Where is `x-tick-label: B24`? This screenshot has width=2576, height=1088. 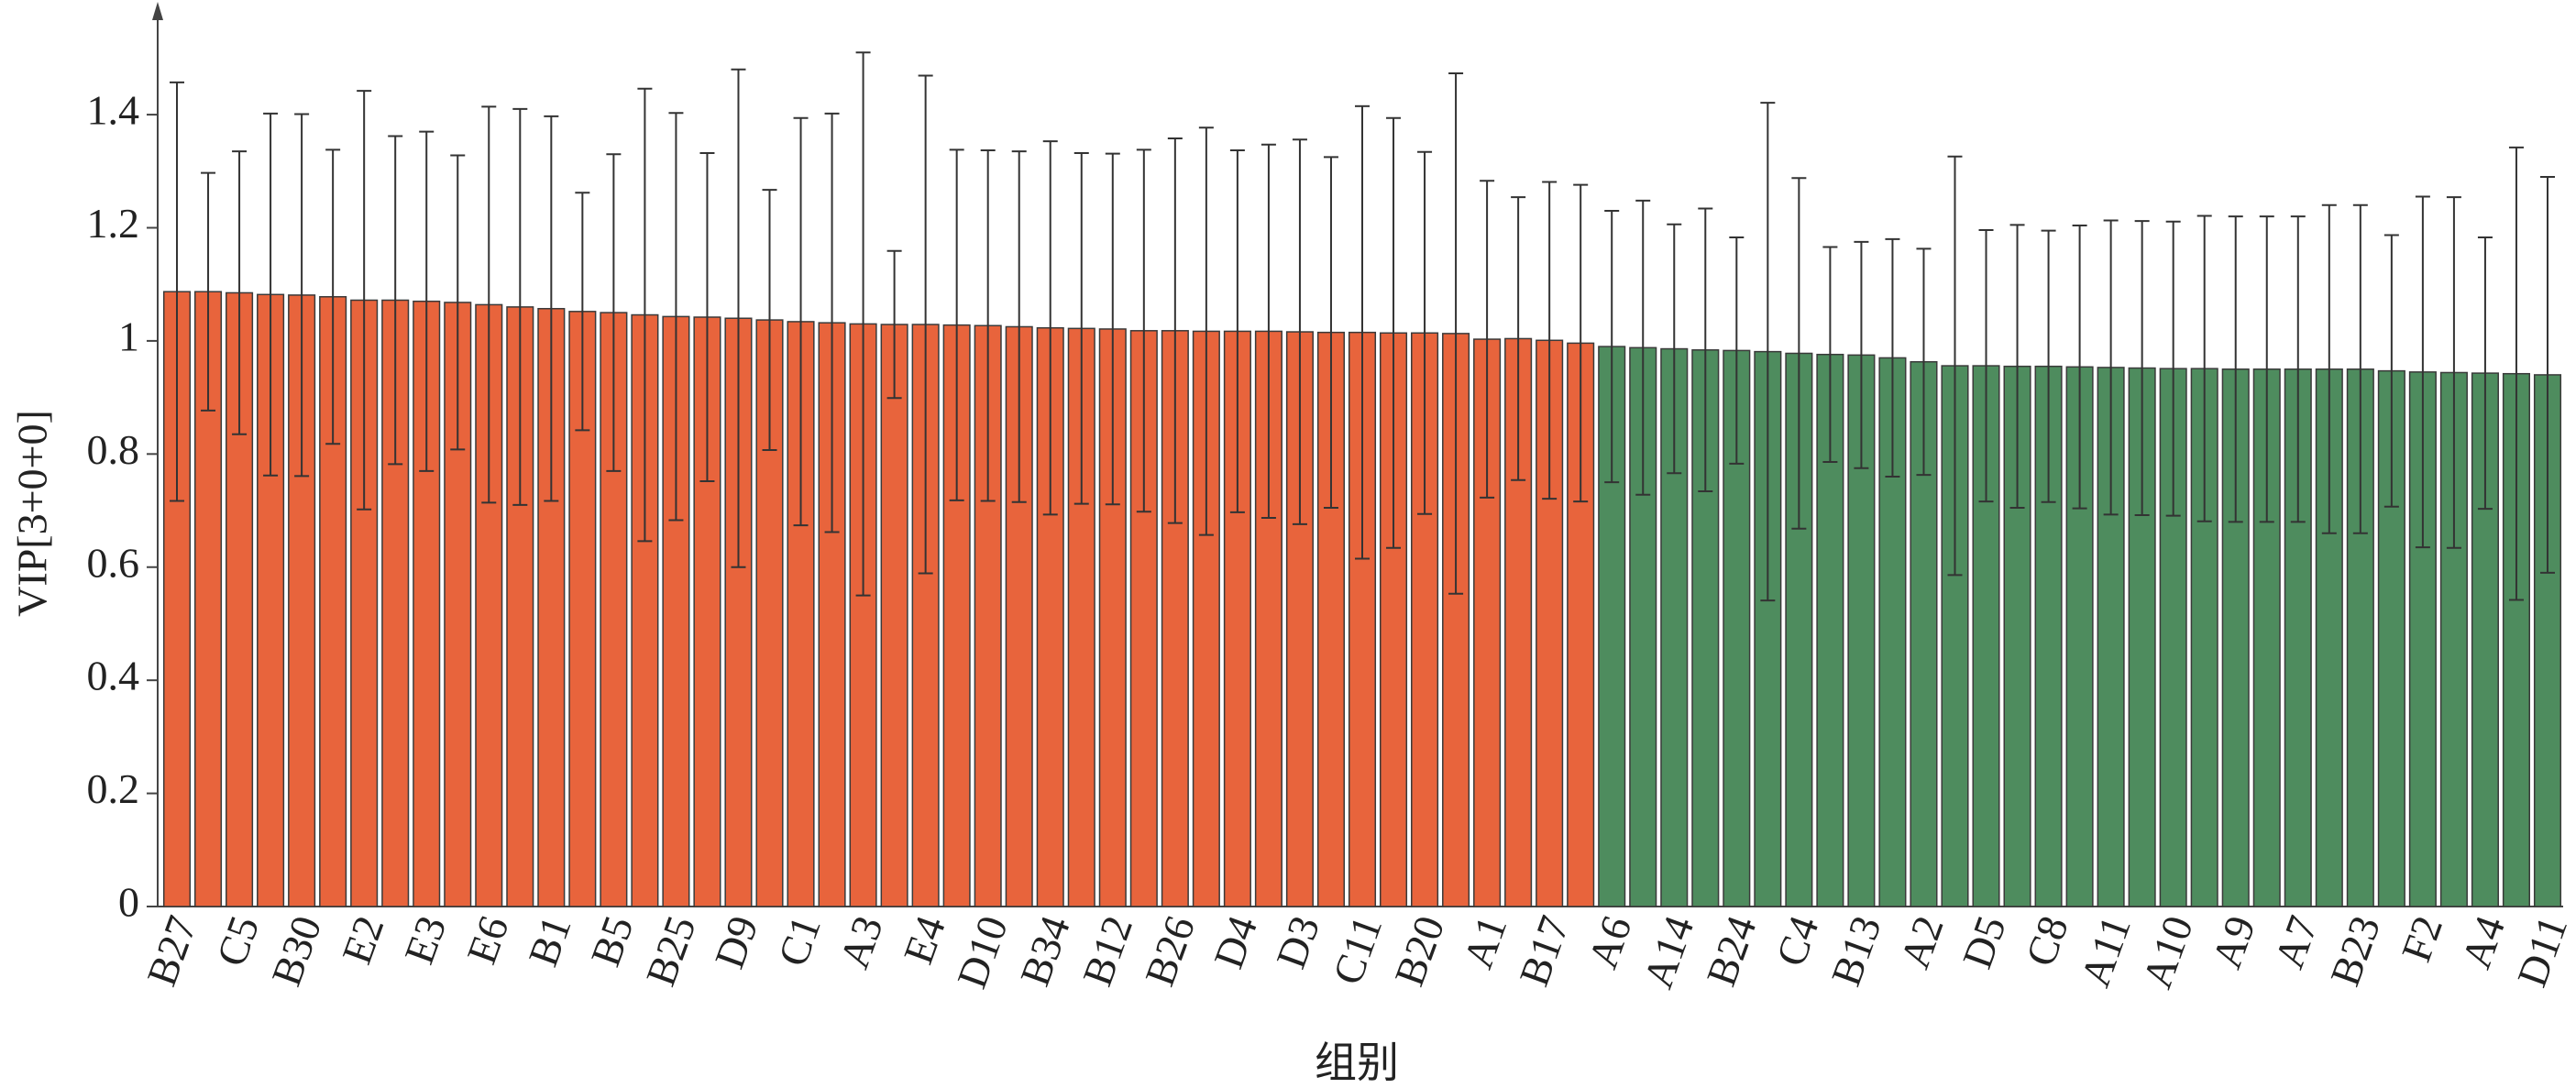 x-tick-label: B24 is located at coordinates (1731, 952).